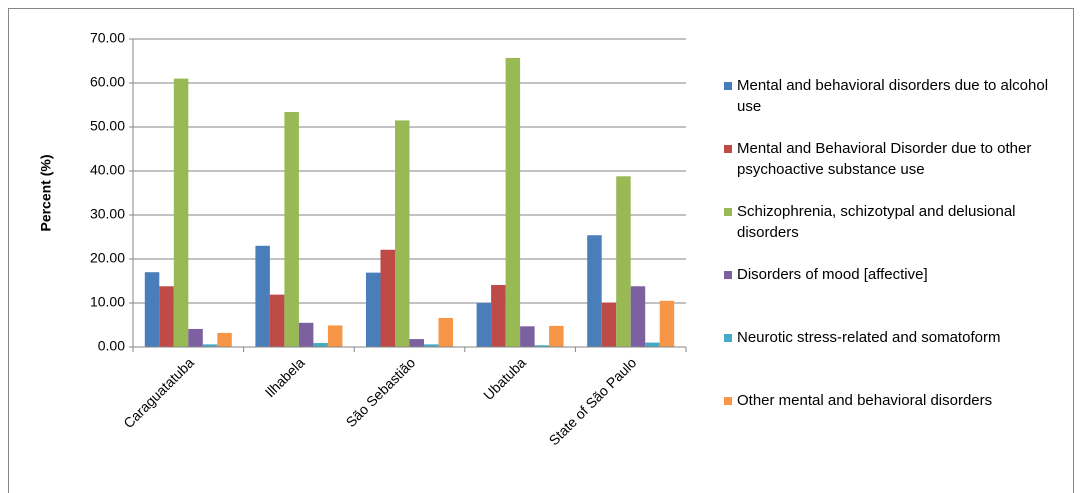 This screenshot has width=1081, height=493. Describe the element at coordinates (107, 258) in the screenshot. I see `y-tick-label: 20.00` at that location.